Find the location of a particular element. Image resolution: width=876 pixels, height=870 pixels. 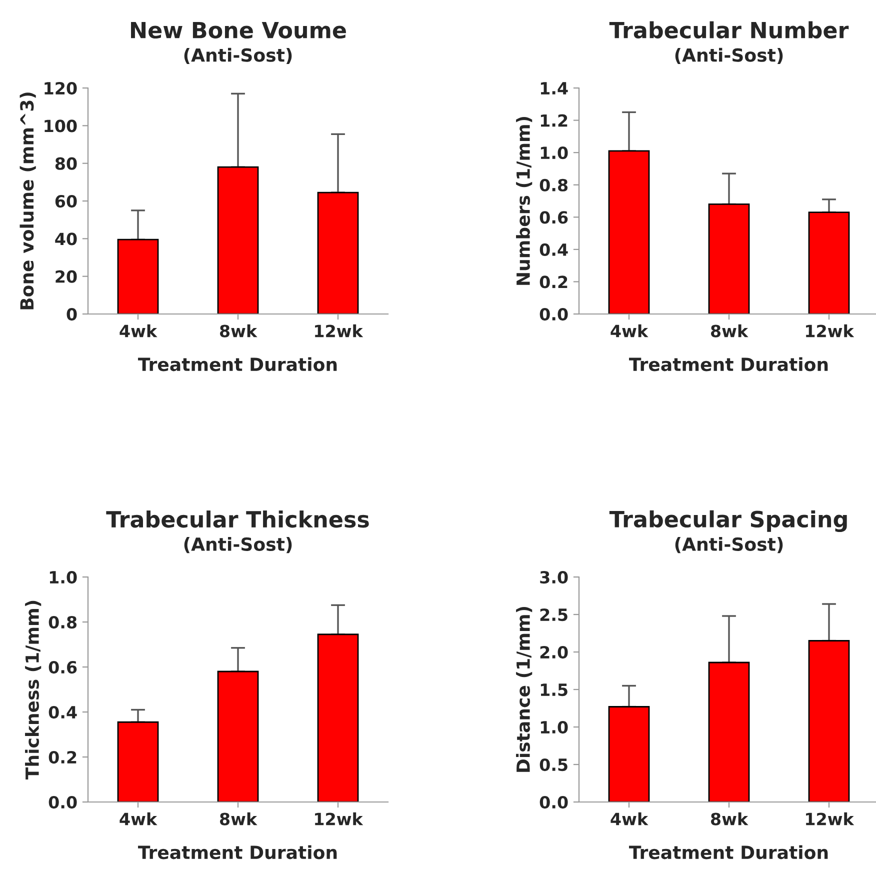

y-tick-label: 2.0 is located at coordinates (554, 652).